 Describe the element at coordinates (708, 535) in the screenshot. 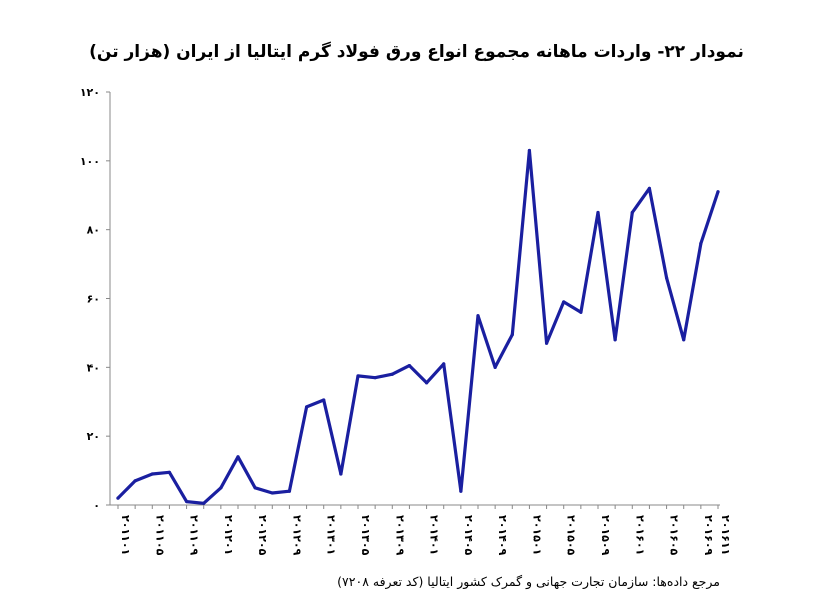

I see `x-tick-label: ۲۰۱۶۰۹` at that location.